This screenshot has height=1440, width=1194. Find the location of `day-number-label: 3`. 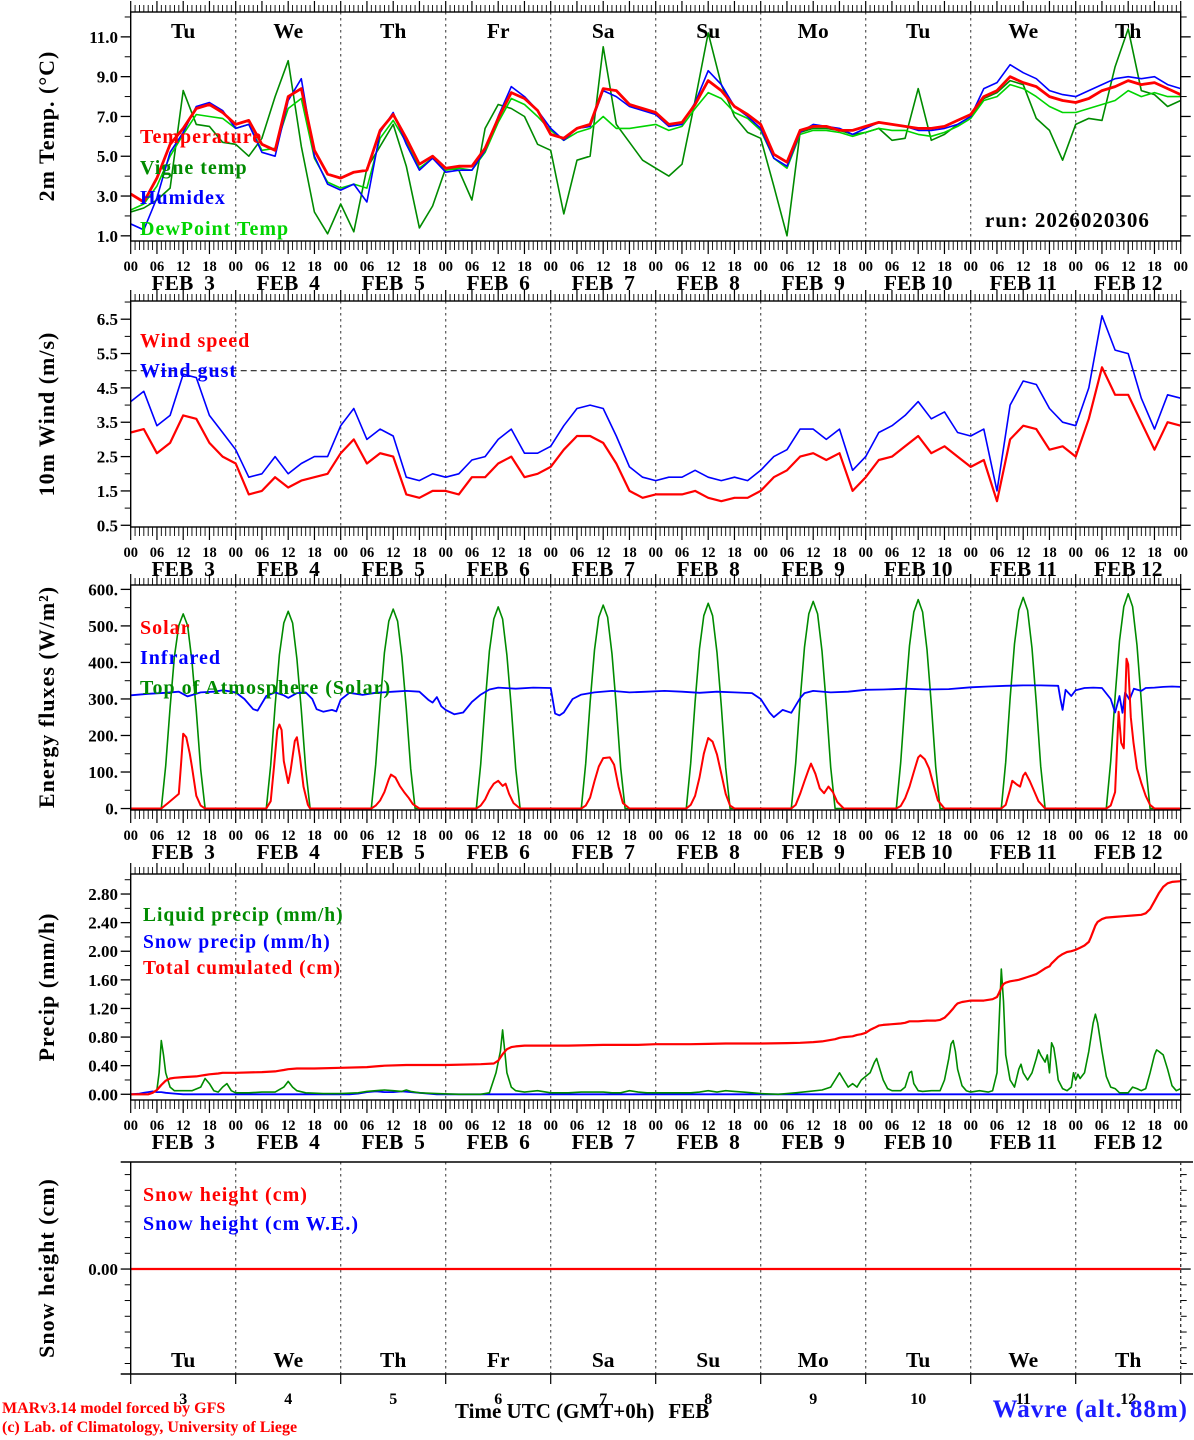

day-number-label: 3 is located at coordinates (183, 1399).